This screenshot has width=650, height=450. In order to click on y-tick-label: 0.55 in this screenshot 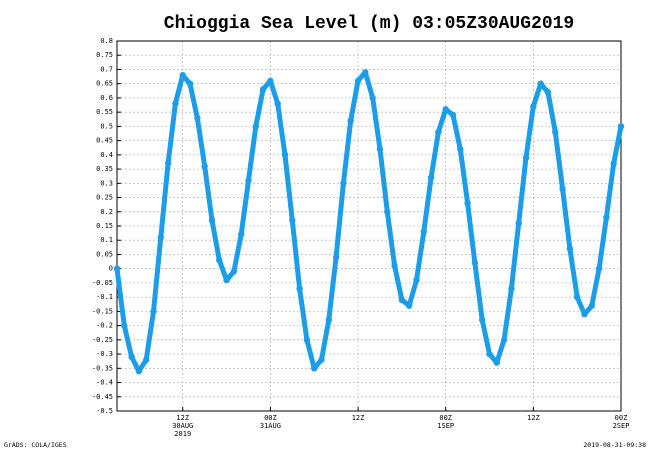, I will do `click(104, 112)`.